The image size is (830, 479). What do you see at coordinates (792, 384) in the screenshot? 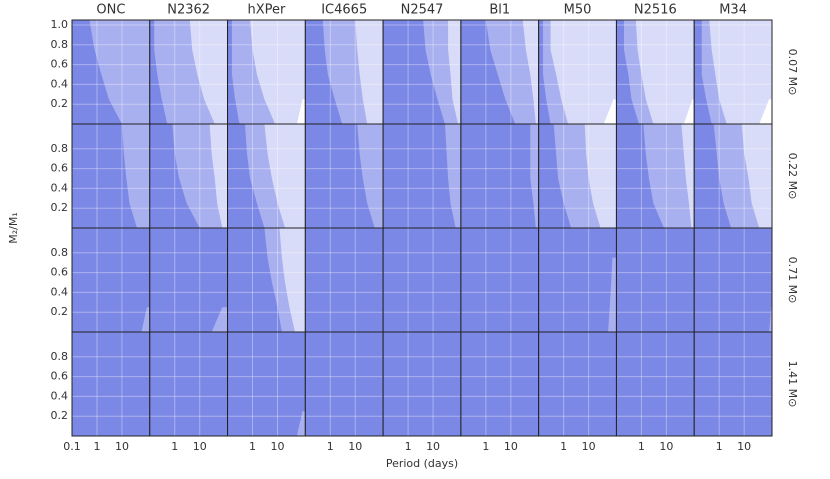
I see `row-label: 1.41 M⊙` at bounding box center [792, 384].